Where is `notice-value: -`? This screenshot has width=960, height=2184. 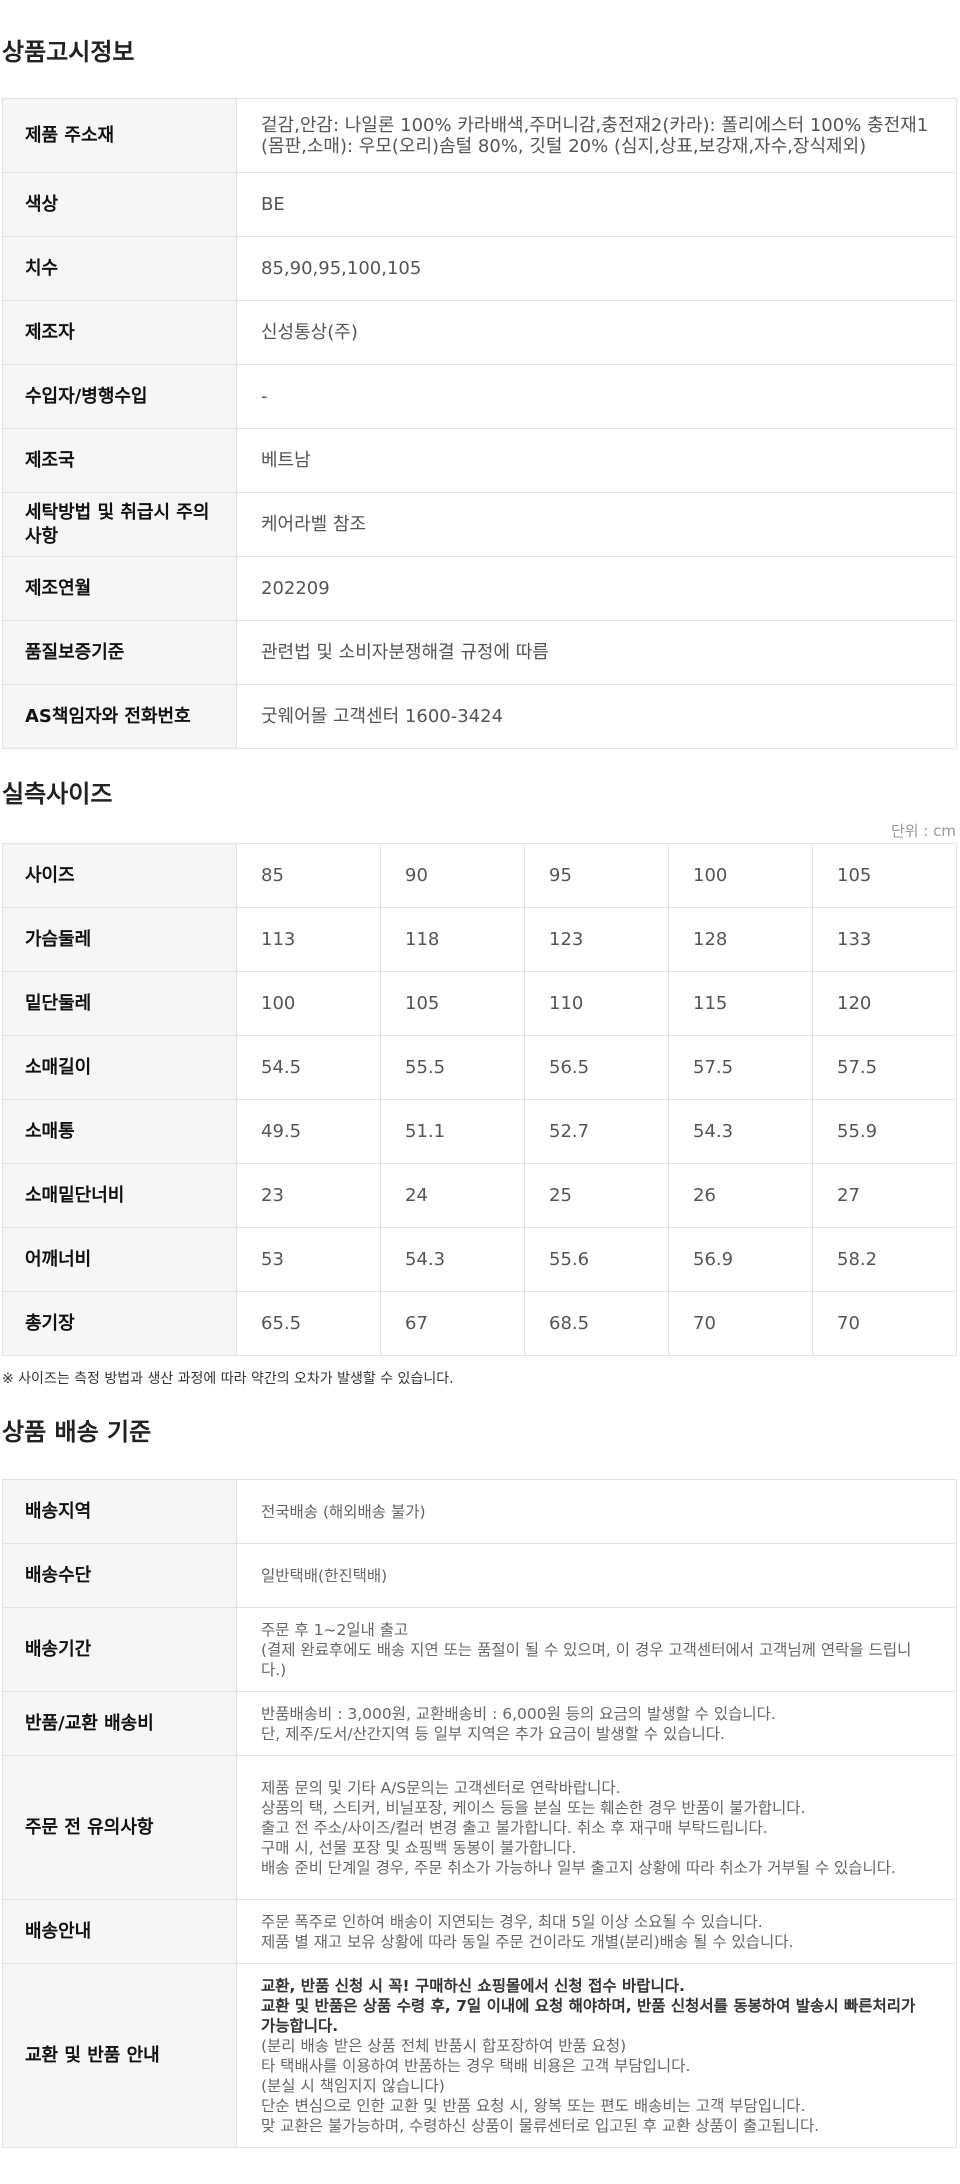
notice-value: - is located at coordinates (596, 396).